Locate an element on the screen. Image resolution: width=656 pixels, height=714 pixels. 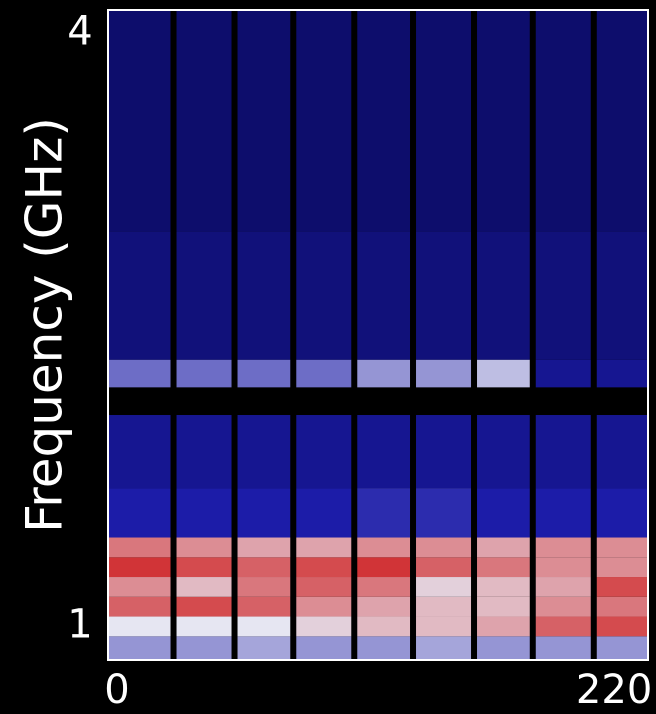
y-axis-label: Frequency (GHz) is located at coordinates (45, 325).